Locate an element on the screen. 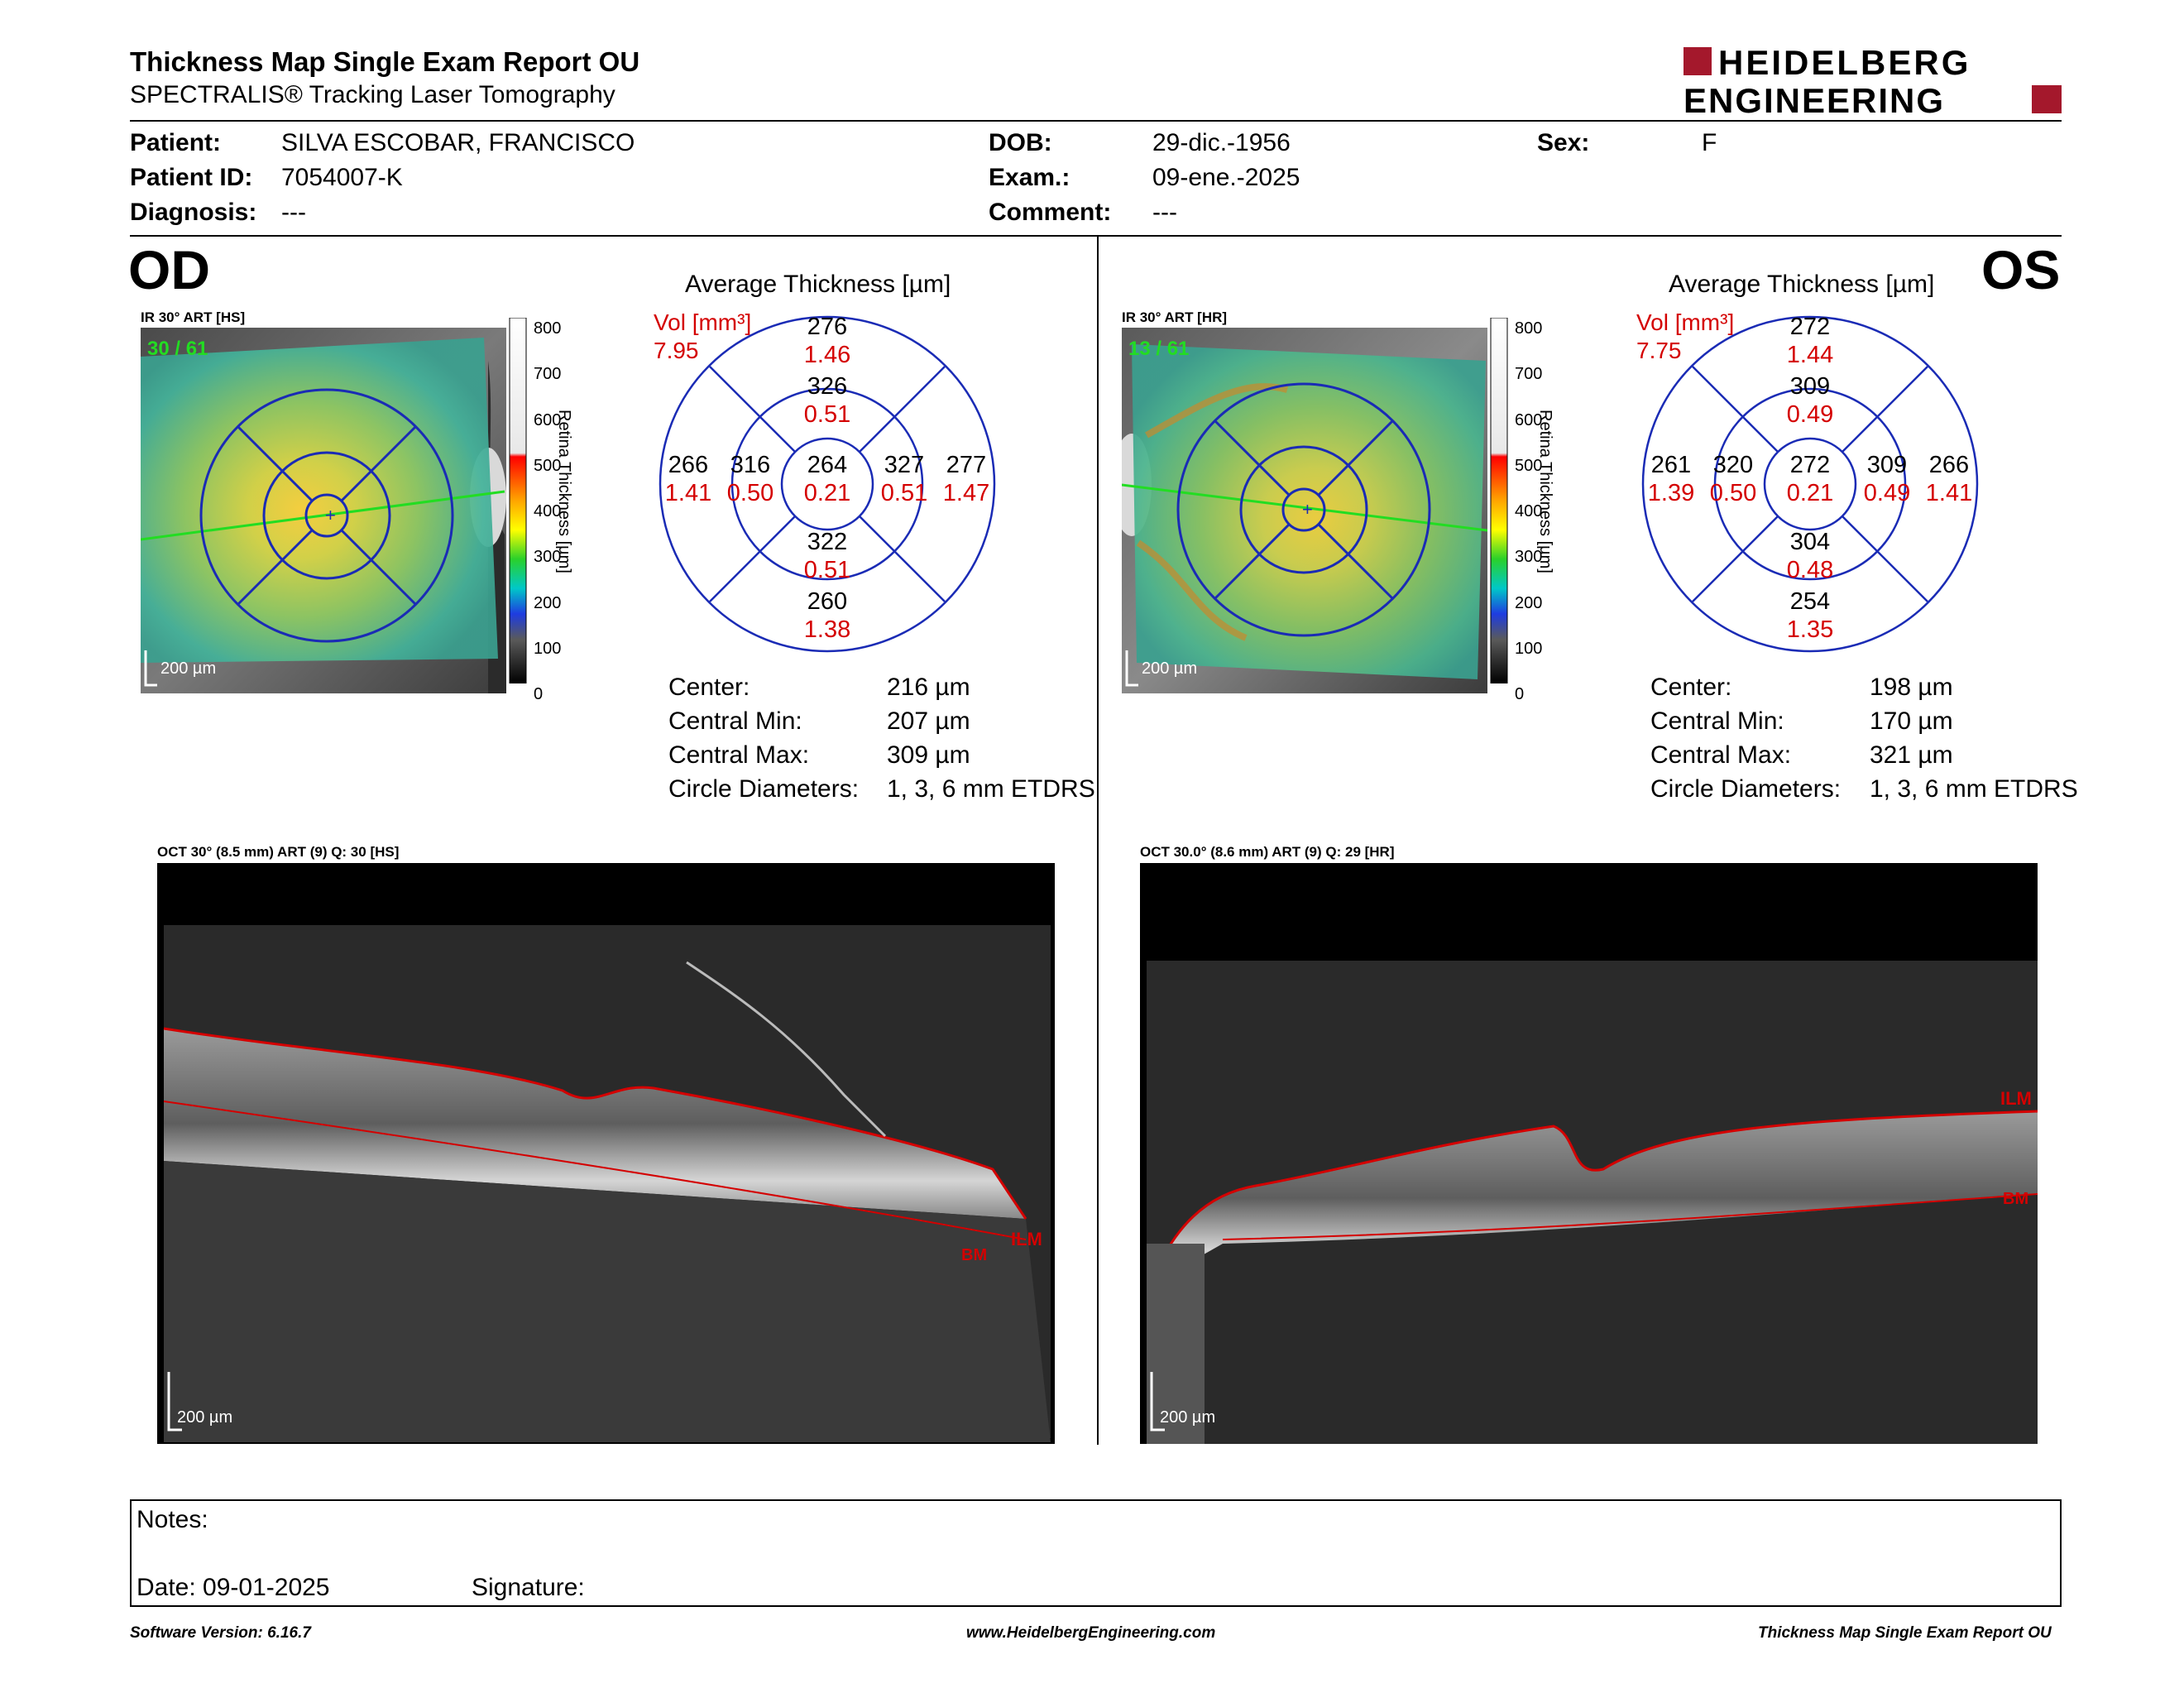  ir-caption-os: IR 30° ART [HR] is located at coordinates (1175, 317).